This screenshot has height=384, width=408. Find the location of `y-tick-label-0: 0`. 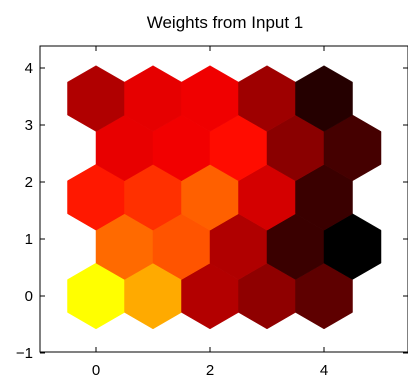

y-tick-label-0: 0 is located at coordinates (29, 296).